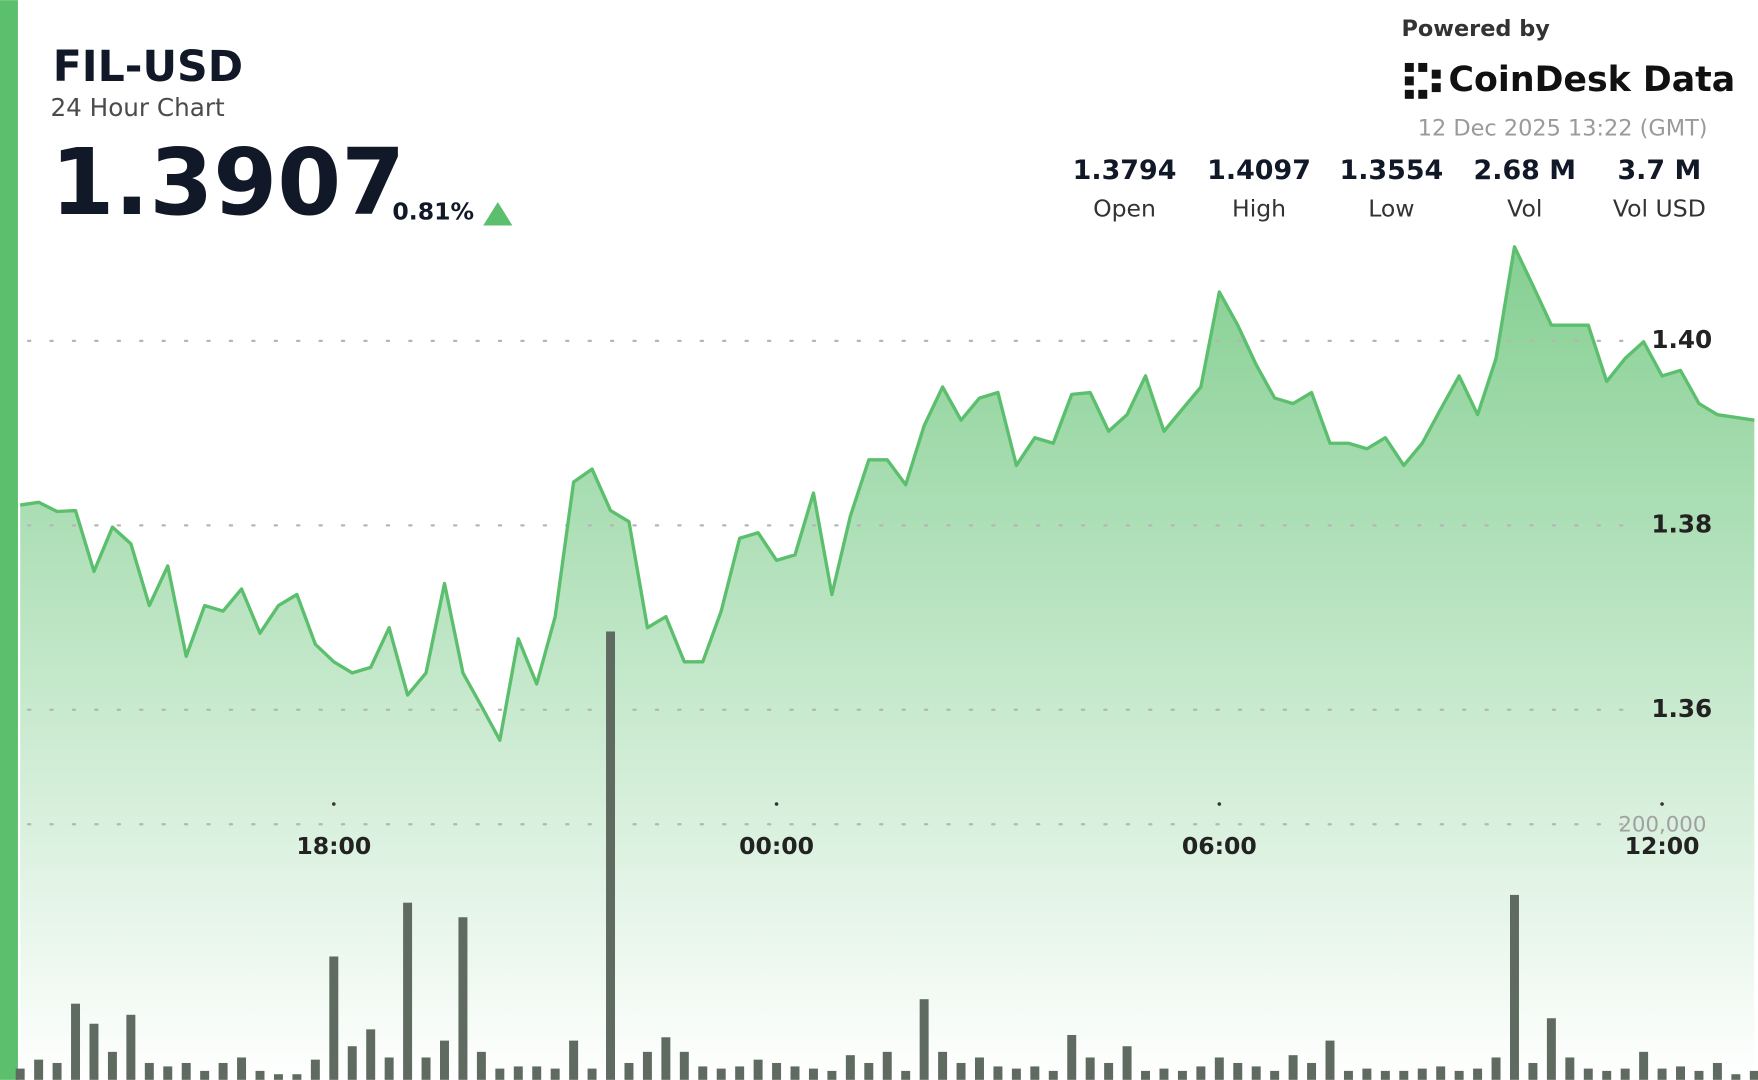 The image size is (1758, 1080). What do you see at coordinates (1662, 824) in the screenshot?
I see `y2-tick-label: 200,000` at bounding box center [1662, 824].